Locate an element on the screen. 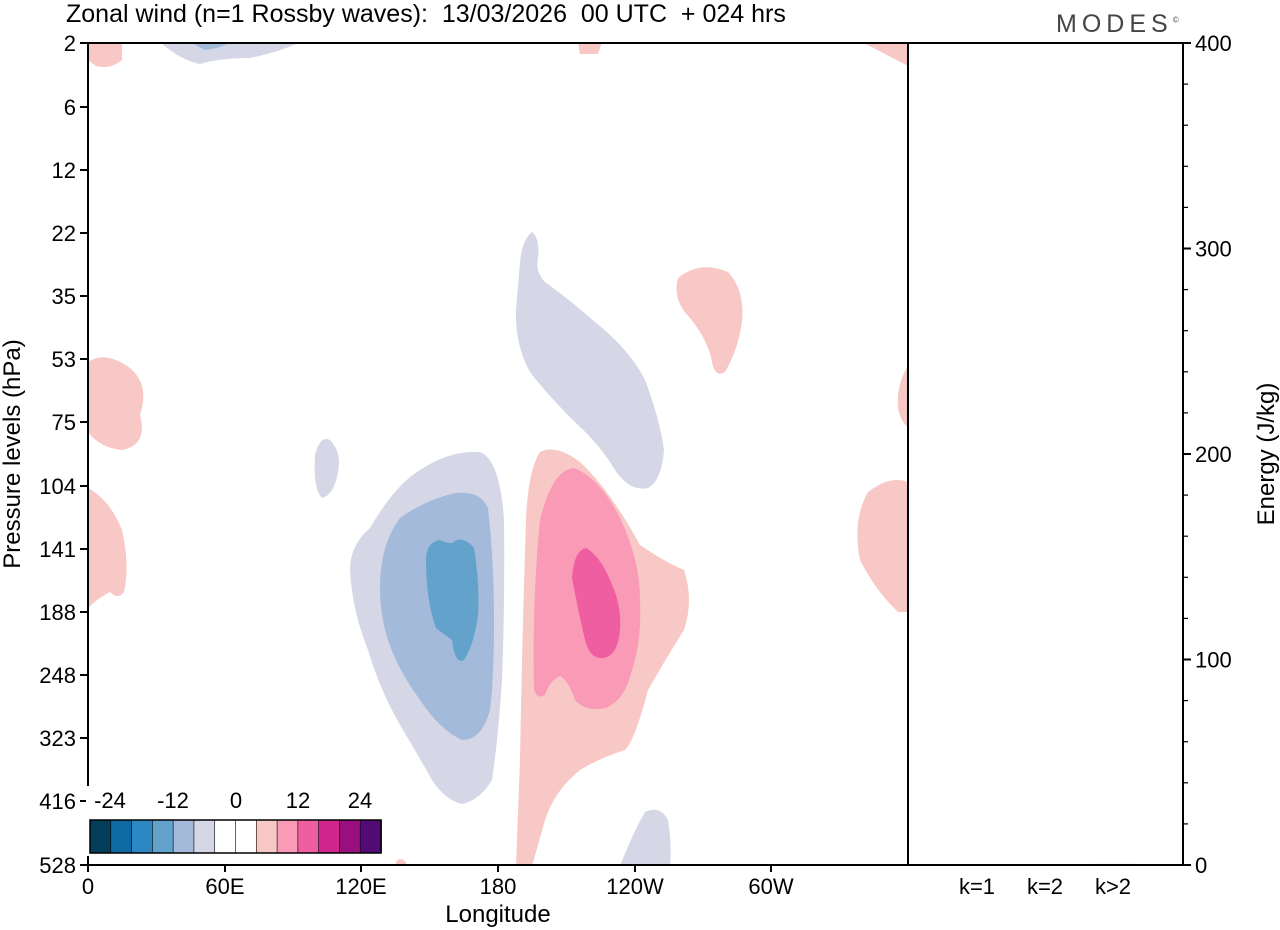 The width and height of the screenshot is (1280, 930). contour-negative-level1-top is located at coordinates (229, 53).